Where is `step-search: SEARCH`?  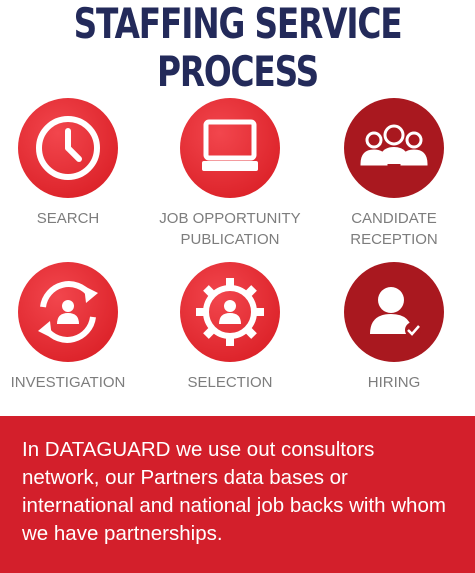 step-search: SEARCH is located at coordinates (74, 163).